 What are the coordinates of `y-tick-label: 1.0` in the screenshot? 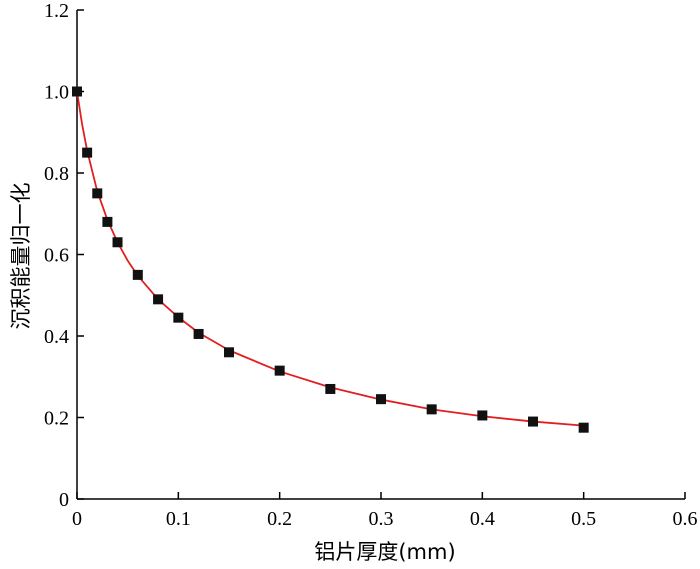 It's located at (56, 93).